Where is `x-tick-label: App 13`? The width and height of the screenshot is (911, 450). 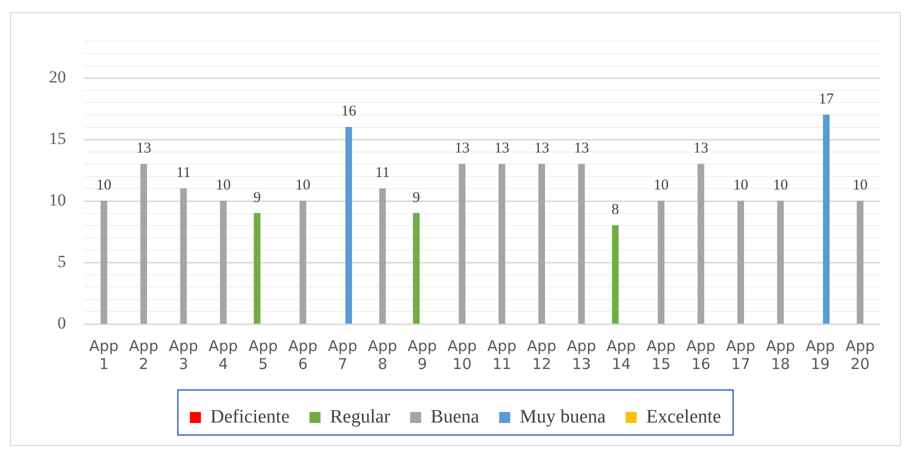
x-tick-label: App 13 is located at coordinates (581, 354).